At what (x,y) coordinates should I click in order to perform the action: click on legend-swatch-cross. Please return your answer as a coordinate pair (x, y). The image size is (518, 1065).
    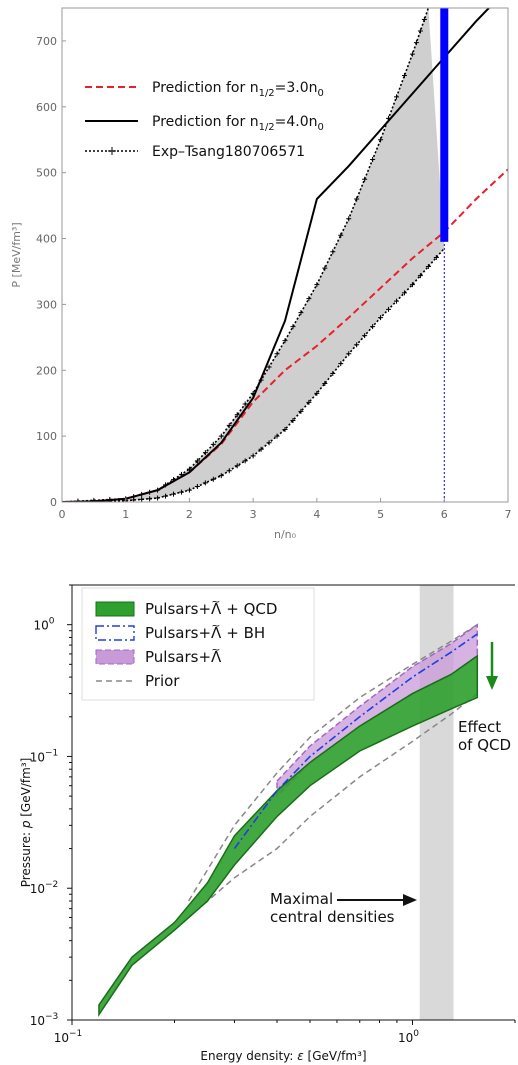
    Looking at the image, I should click on (112, 151).